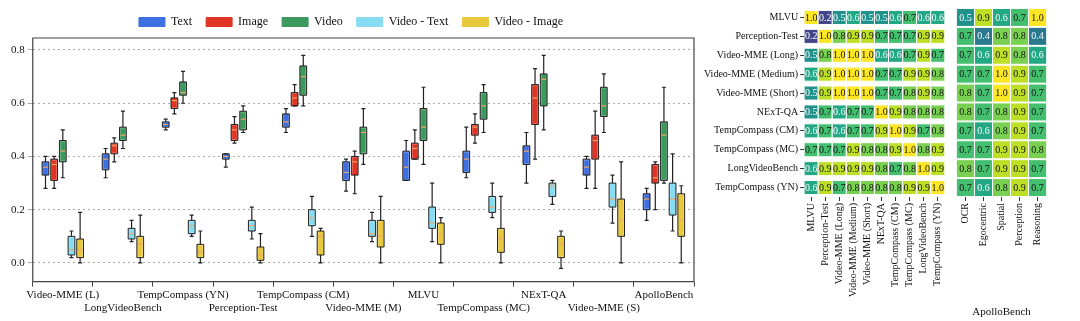 The height and width of the screenshot is (321, 1080). Describe the element at coordinates (757, 54) in the screenshot. I see `y-tick-label: Video-MME (Long)` at that location.